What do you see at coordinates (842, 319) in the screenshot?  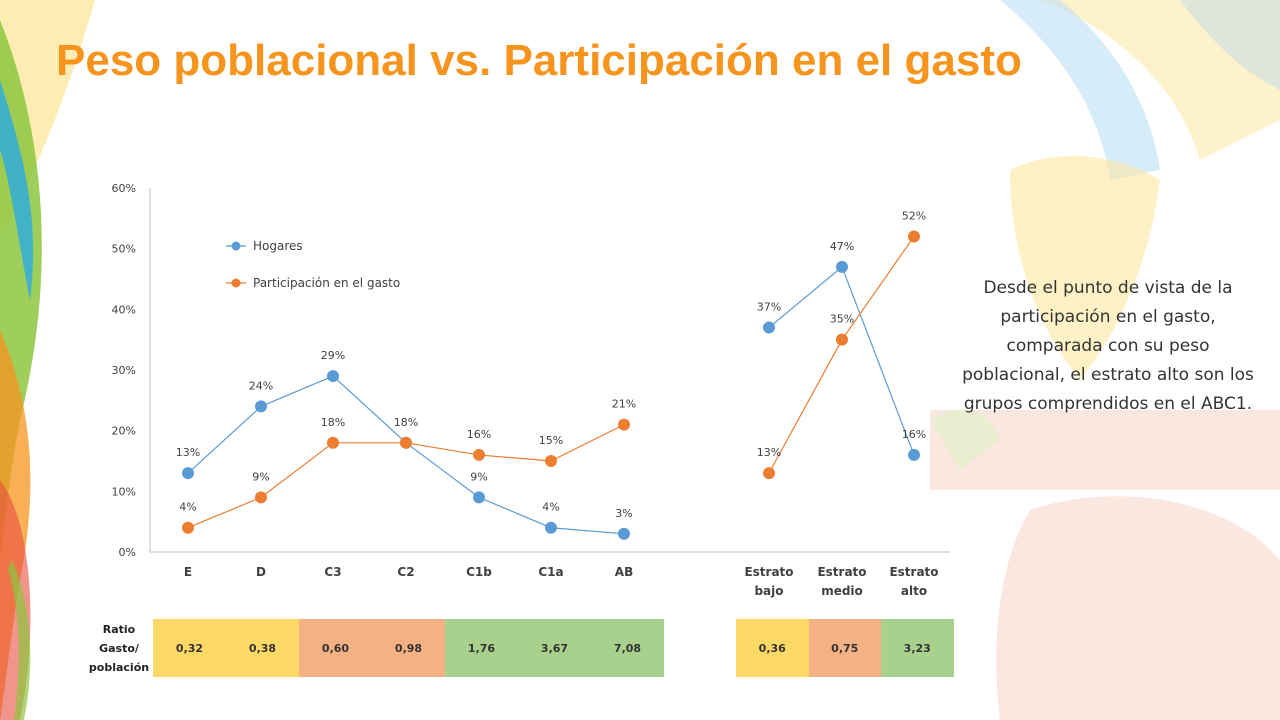 I see `data-label-gasto: 35%` at bounding box center [842, 319].